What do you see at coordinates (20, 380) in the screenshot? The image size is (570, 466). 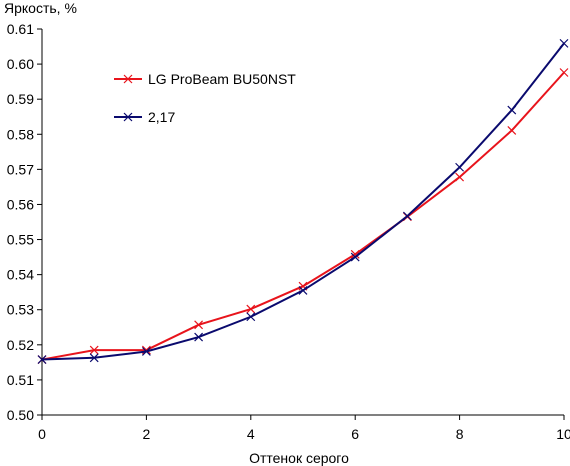 I see `y-tick-label: 0.51` at bounding box center [20, 380].